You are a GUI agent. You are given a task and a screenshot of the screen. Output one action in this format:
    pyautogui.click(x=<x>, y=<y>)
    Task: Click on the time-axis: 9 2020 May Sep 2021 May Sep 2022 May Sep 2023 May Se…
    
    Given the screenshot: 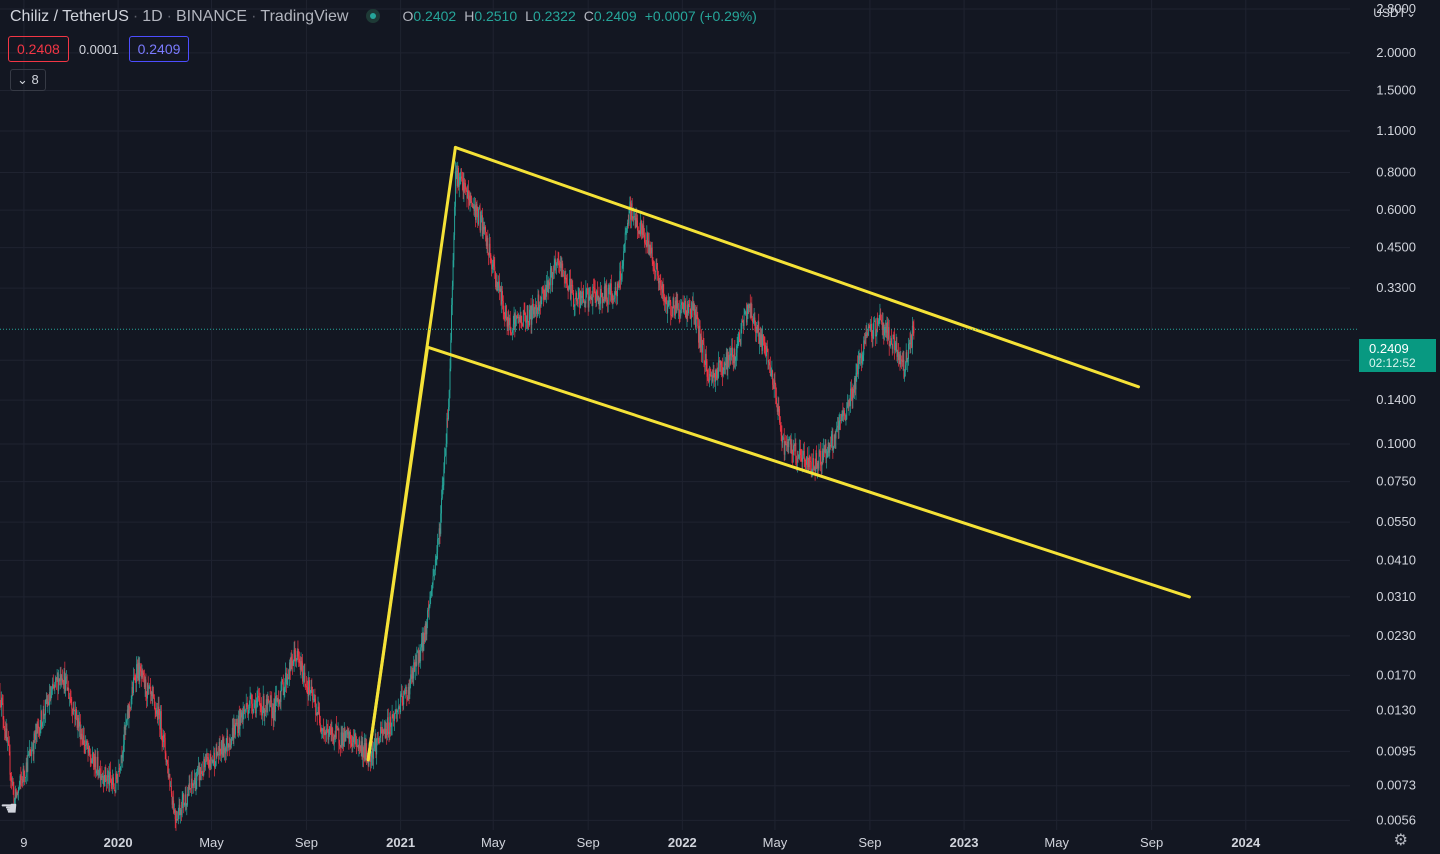 What is the action you would take?
    pyautogui.click(x=640, y=842)
    